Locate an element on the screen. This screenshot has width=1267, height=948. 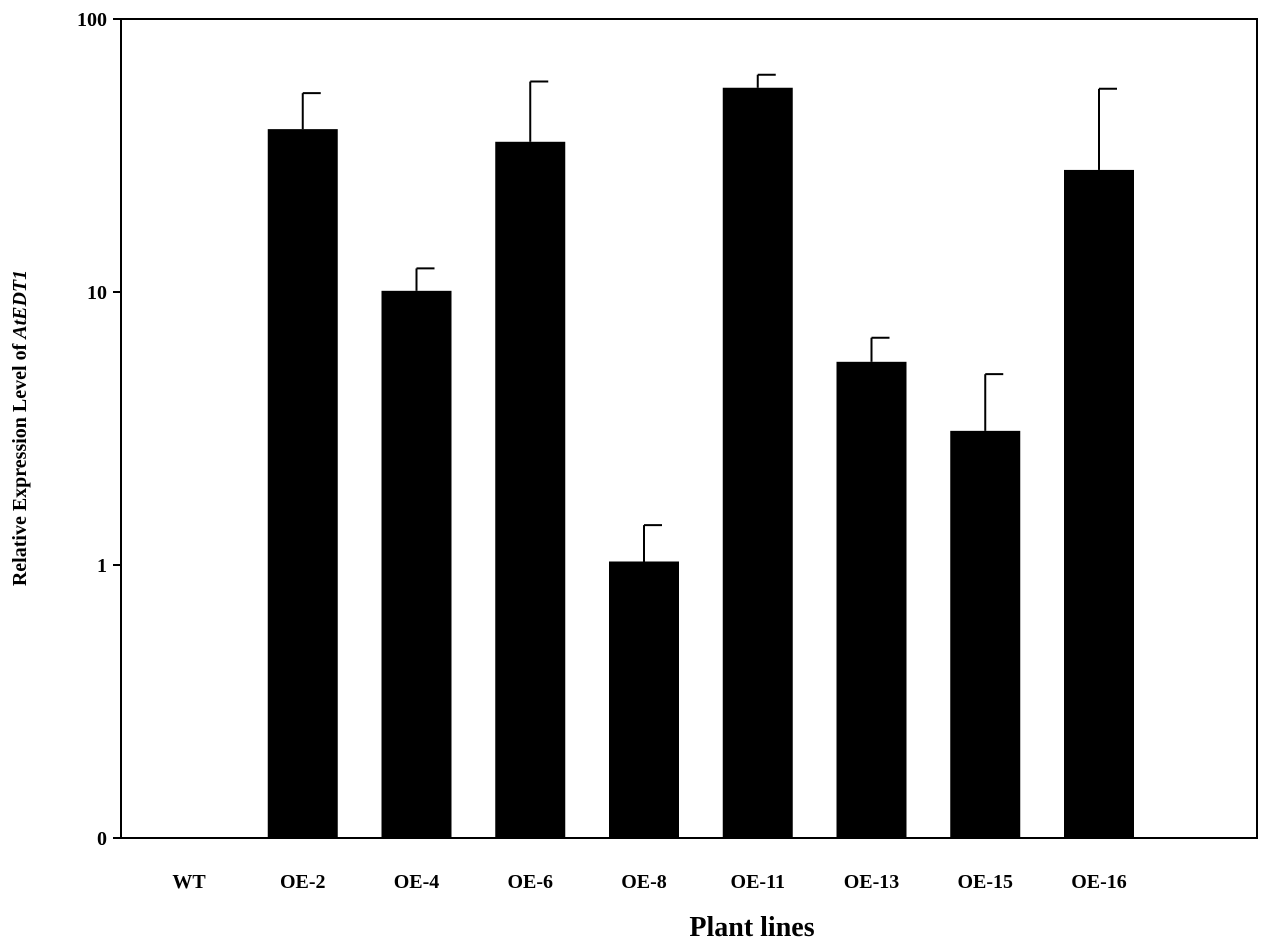
x-tick-label: OE-4 is located at coordinates (417, 882).